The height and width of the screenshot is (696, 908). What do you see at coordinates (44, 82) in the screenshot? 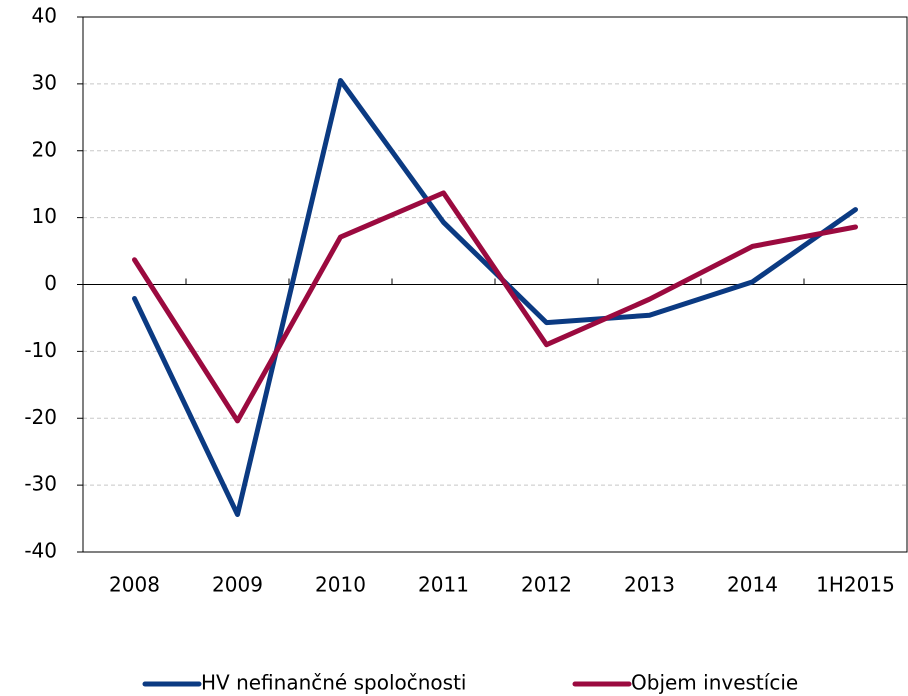
I see `y-tick-label: 30` at bounding box center [44, 82].